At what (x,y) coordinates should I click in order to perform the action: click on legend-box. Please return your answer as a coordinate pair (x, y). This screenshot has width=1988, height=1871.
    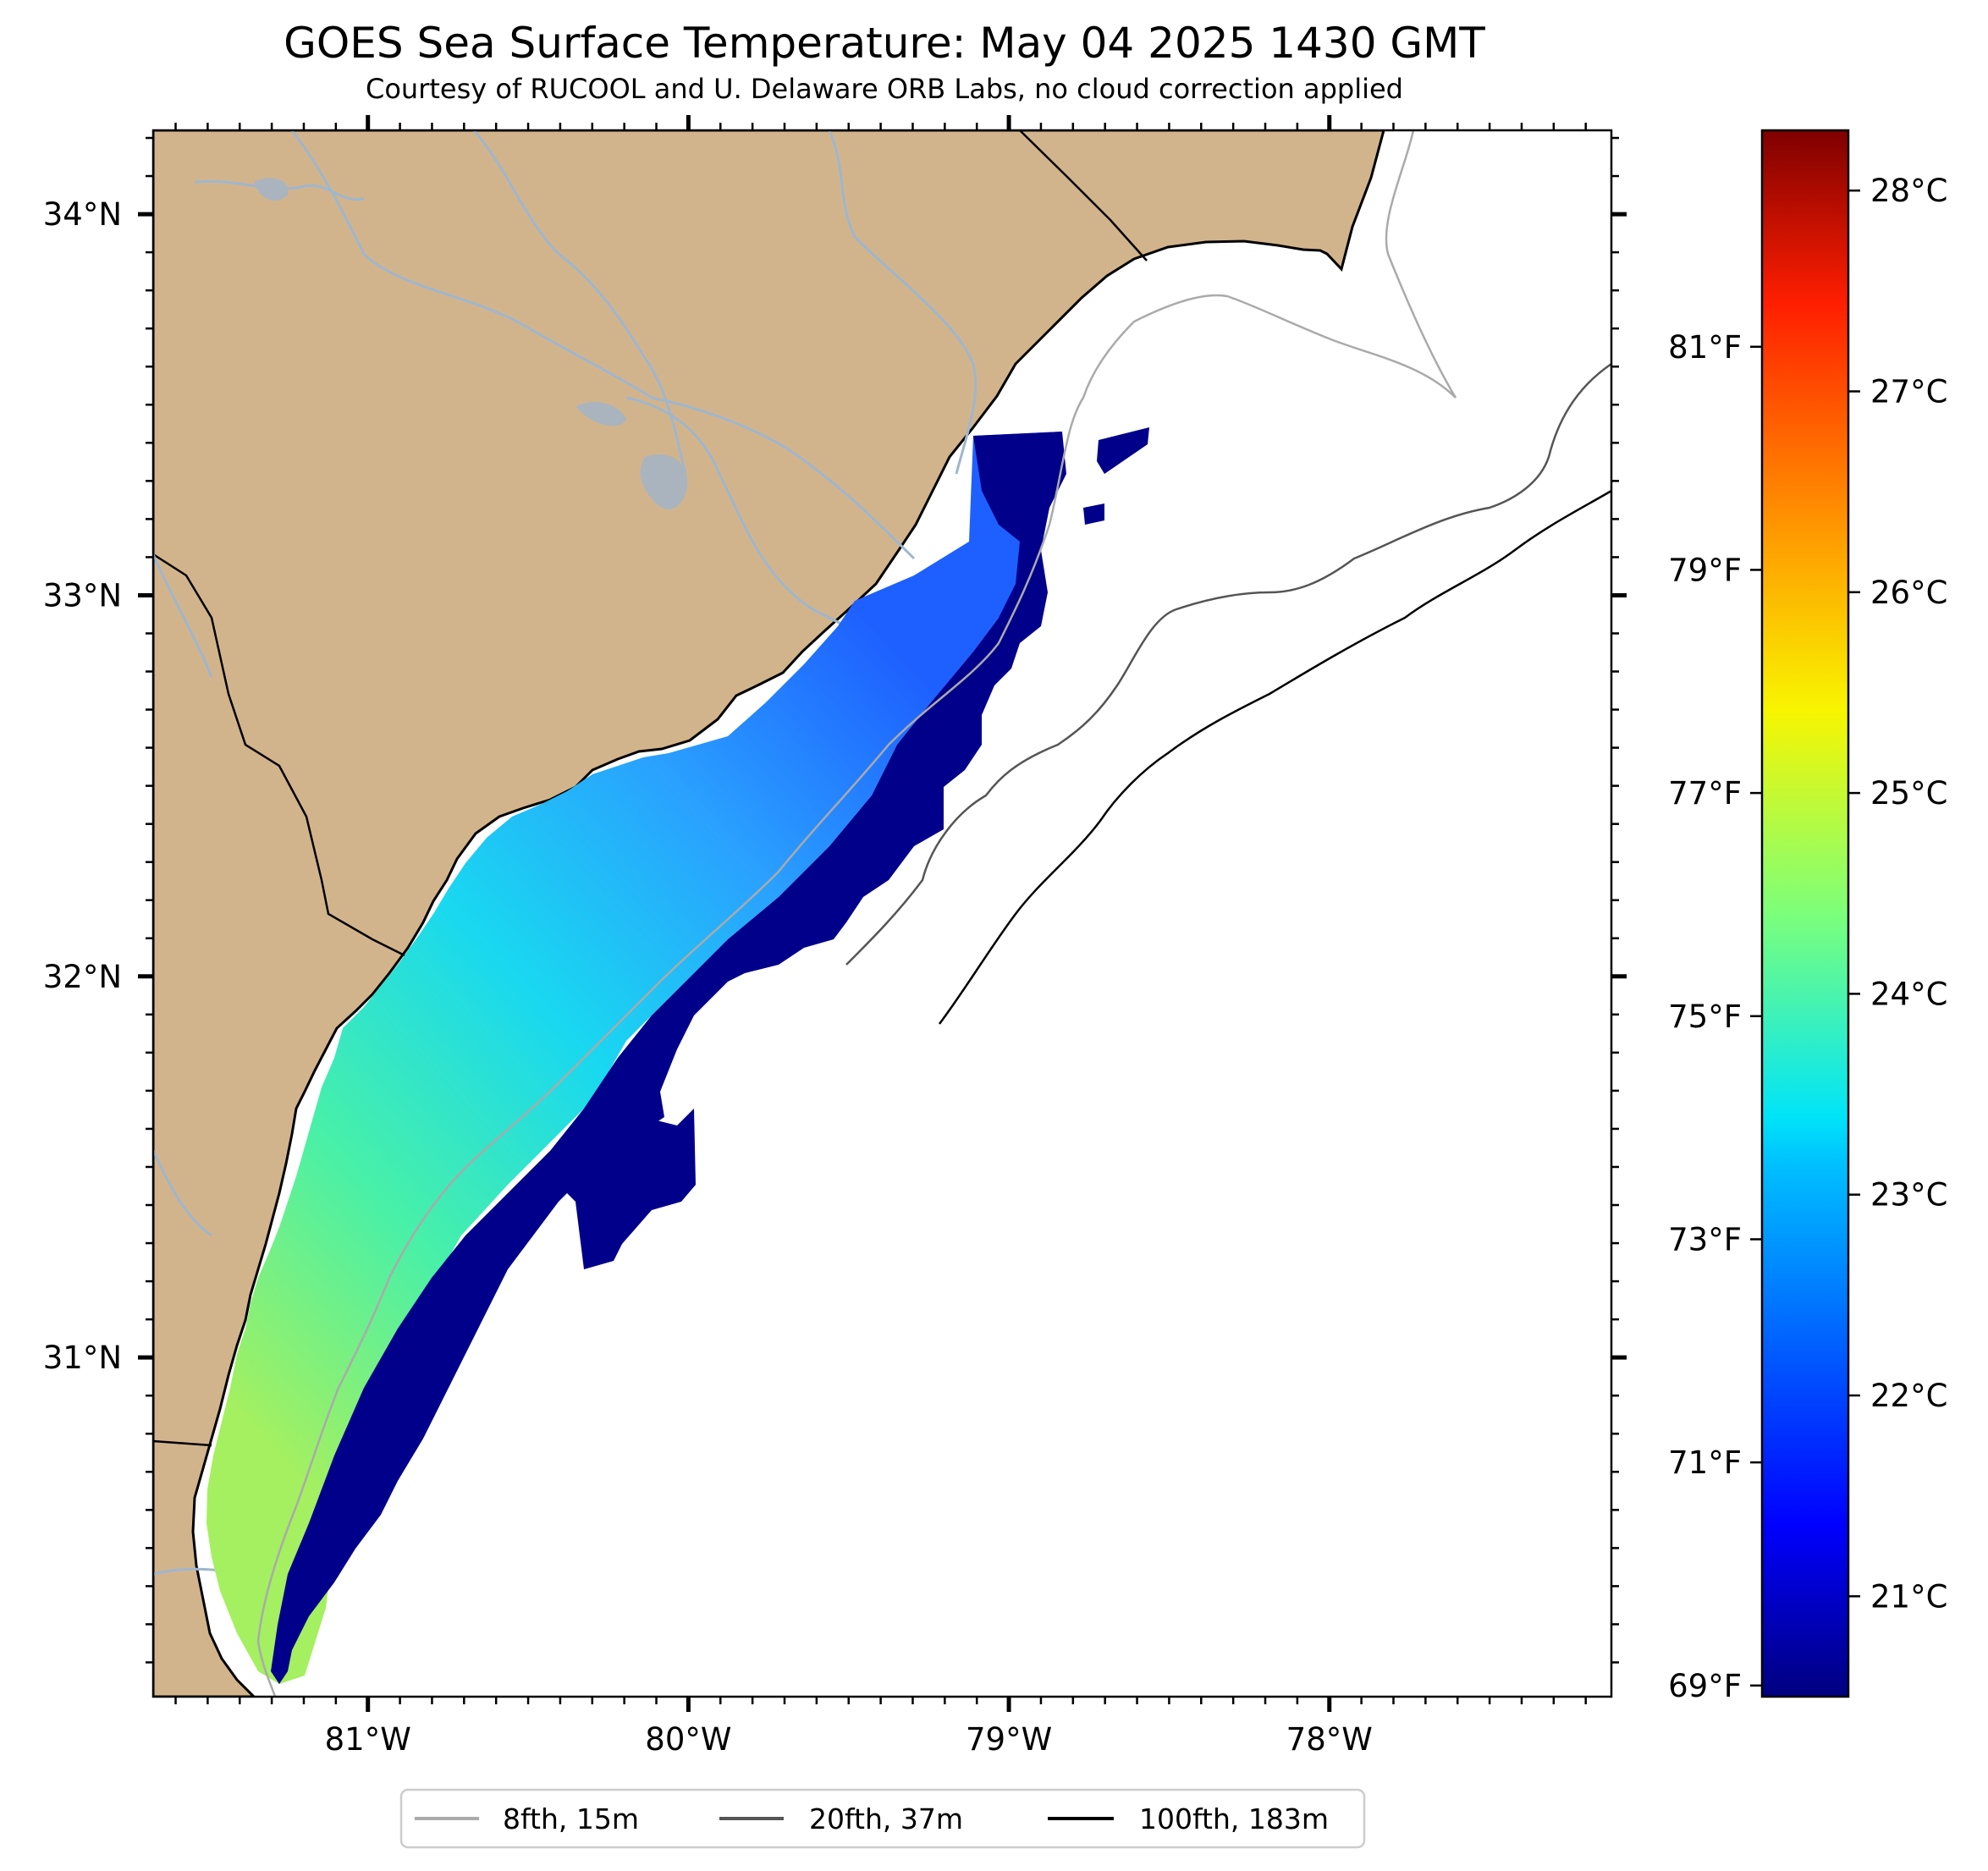
    Looking at the image, I should click on (882, 1819).